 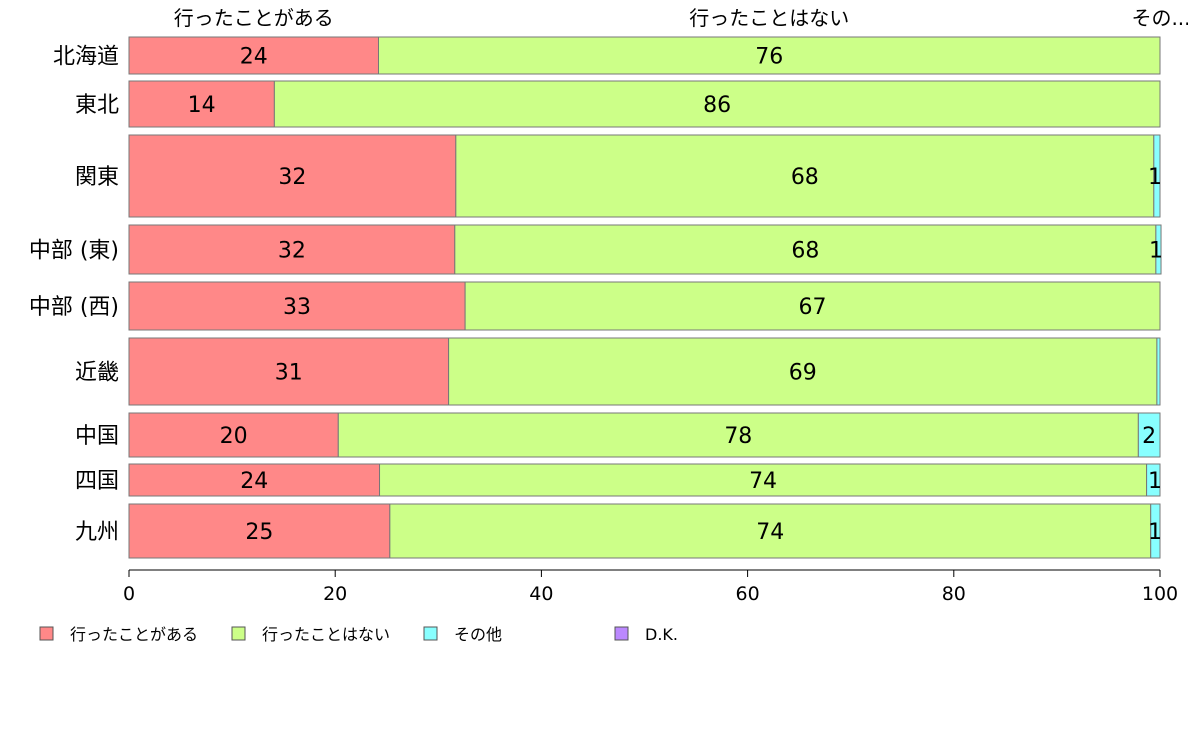 I want to click on legend-label: 行ったことがある, so click(x=134, y=634).